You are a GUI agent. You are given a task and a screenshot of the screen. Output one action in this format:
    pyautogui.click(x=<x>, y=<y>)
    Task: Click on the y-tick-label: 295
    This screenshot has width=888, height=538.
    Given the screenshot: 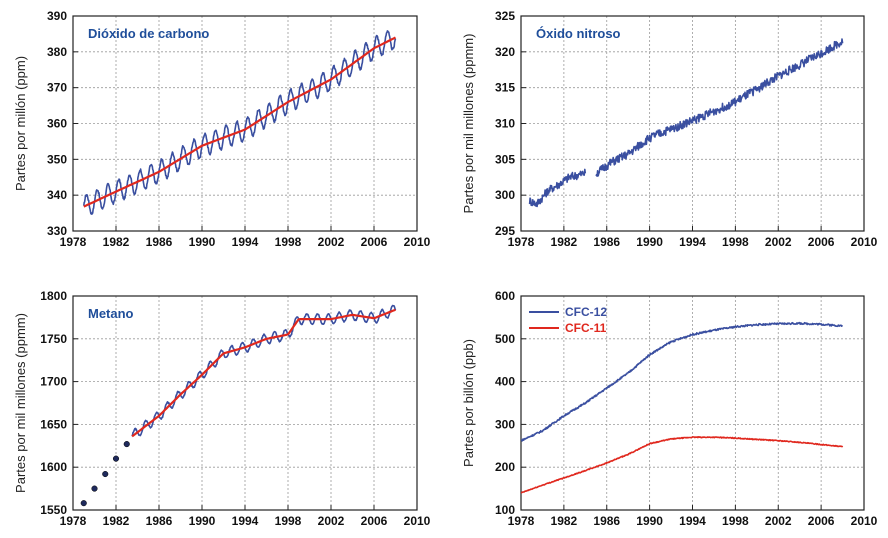 What is the action you would take?
    pyautogui.click(x=505, y=231)
    